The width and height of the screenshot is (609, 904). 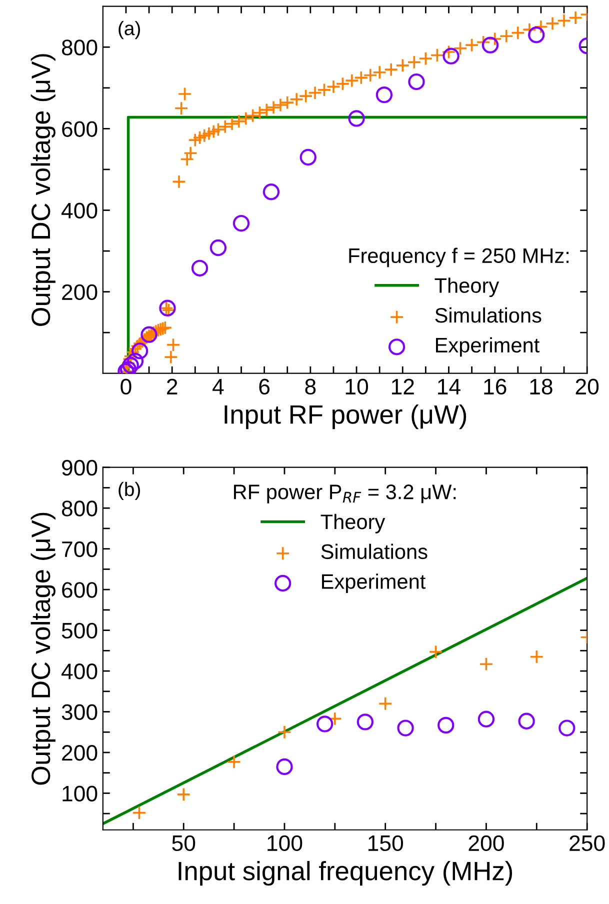 I want to click on x-tick-label: 250, so click(x=587, y=843).